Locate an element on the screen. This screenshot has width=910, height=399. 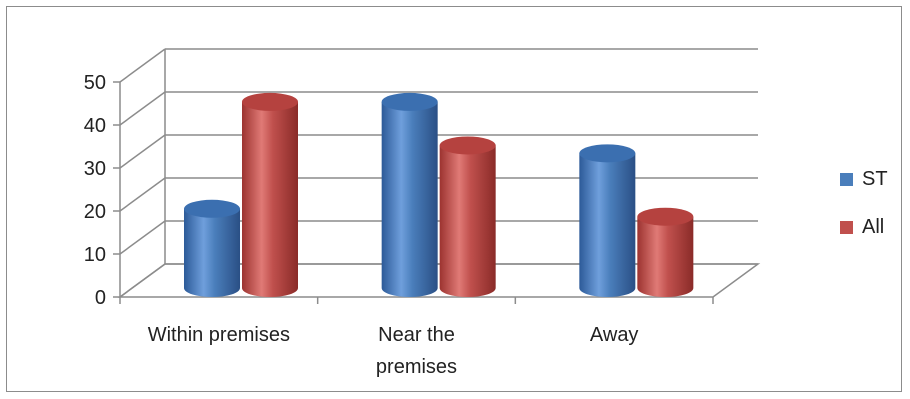
legend: ST All is located at coordinates (864, 203).